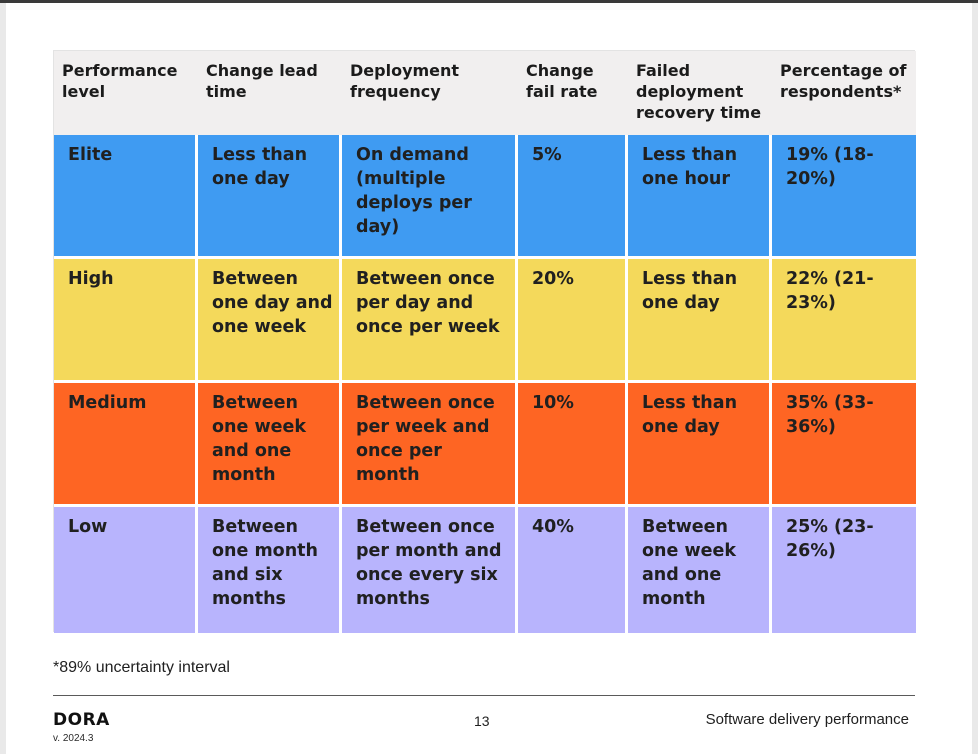 This screenshot has width=978, height=754. I want to click on cell-level: High, so click(126, 321).